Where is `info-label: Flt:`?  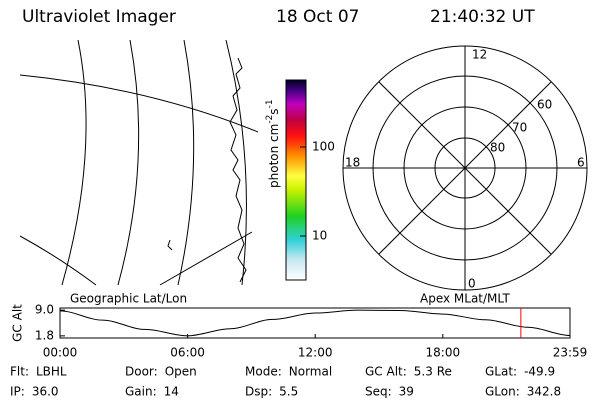 info-label: Flt: is located at coordinates (19, 372).